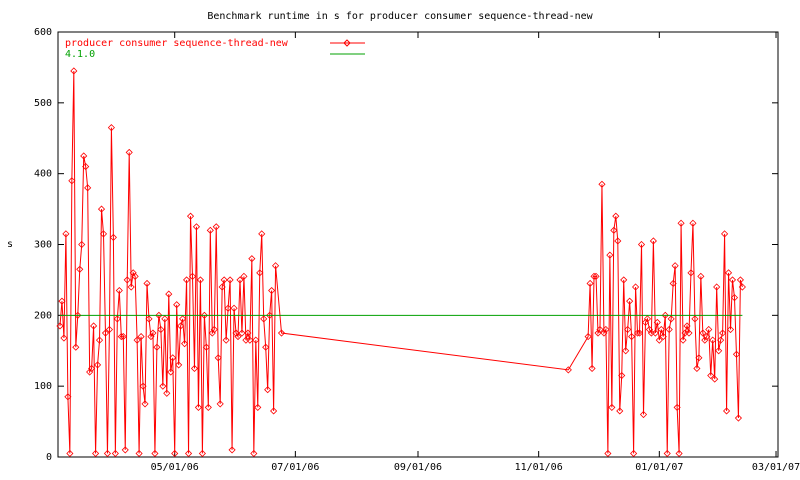 The width and height of the screenshot is (800, 480). What do you see at coordinates (177, 43) in the screenshot?
I see `legend-label: producer consumer sequence-thread-new` at bounding box center [177, 43].